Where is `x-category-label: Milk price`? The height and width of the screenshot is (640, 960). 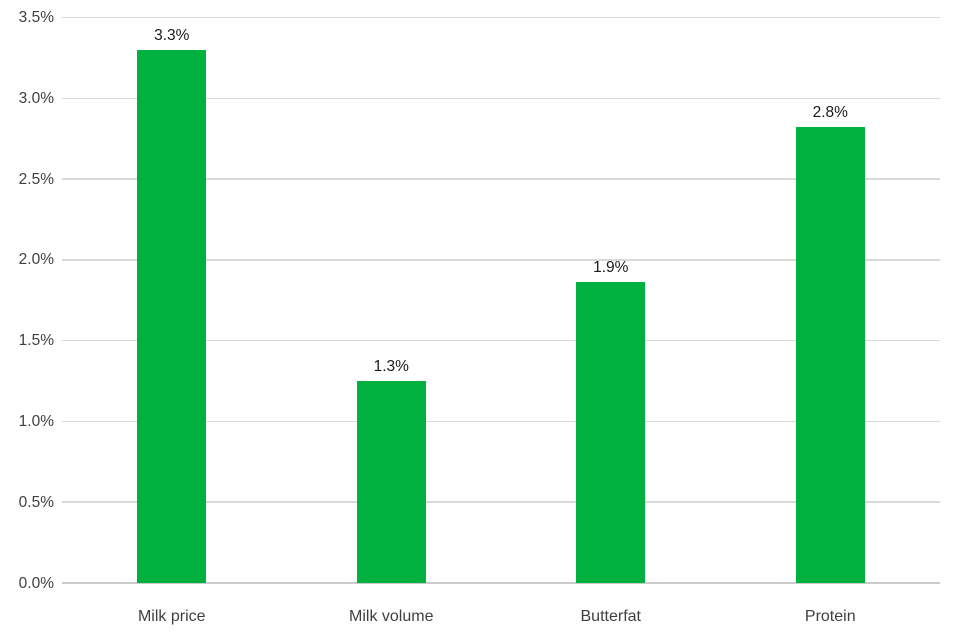 x-category-label: Milk price is located at coordinates (171, 616).